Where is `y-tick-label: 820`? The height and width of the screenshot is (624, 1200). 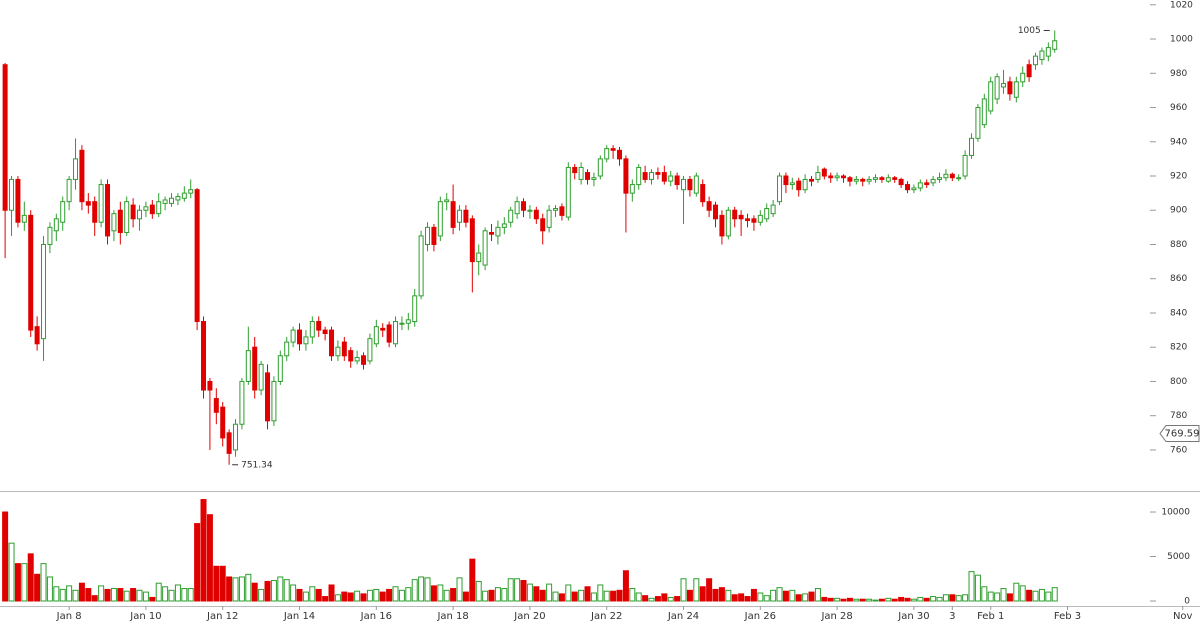
y-tick-label: 820 is located at coordinates (1178, 348).